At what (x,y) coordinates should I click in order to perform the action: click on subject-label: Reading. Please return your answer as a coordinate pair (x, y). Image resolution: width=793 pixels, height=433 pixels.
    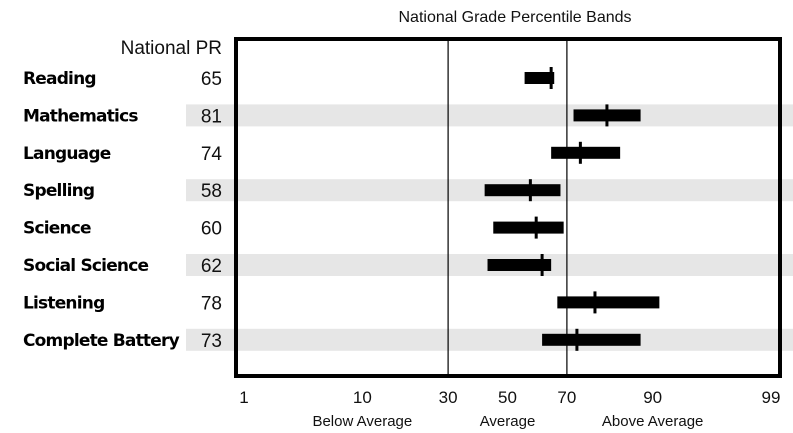
    Looking at the image, I should click on (59, 79).